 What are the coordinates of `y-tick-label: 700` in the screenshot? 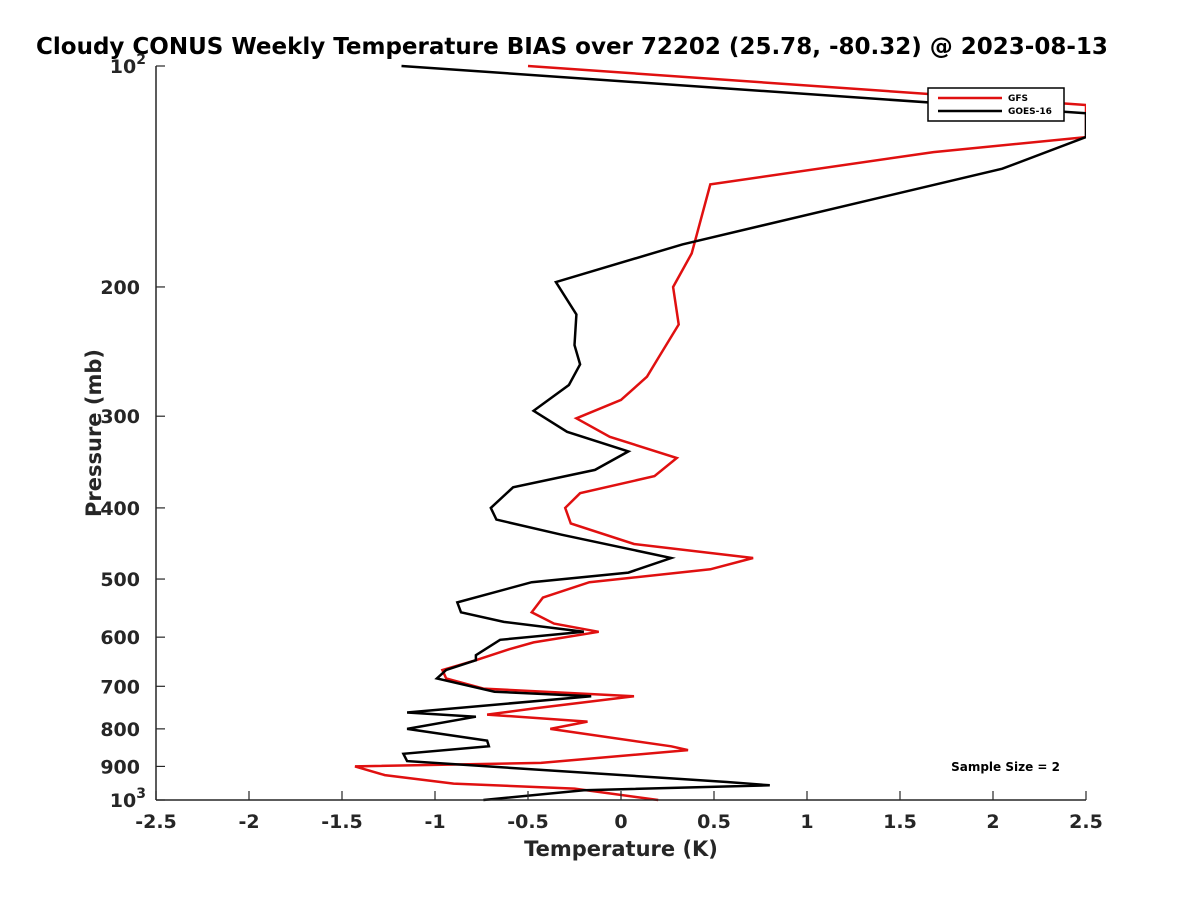 It's located at (120, 687).